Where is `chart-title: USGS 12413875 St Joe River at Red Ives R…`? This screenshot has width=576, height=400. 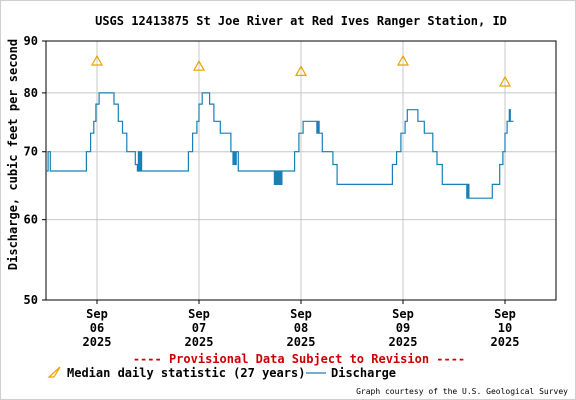
chart-title: USGS 12413875 St Joe River at Red Ives R… is located at coordinates (301, 21).